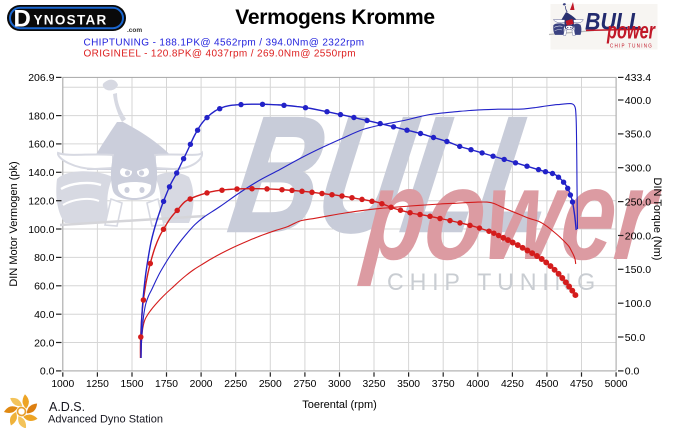 The width and height of the screenshot is (694, 433). Describe the element at coordinates (638, 236) in the screenshot. I see `svg-text: 200.0` at that location.